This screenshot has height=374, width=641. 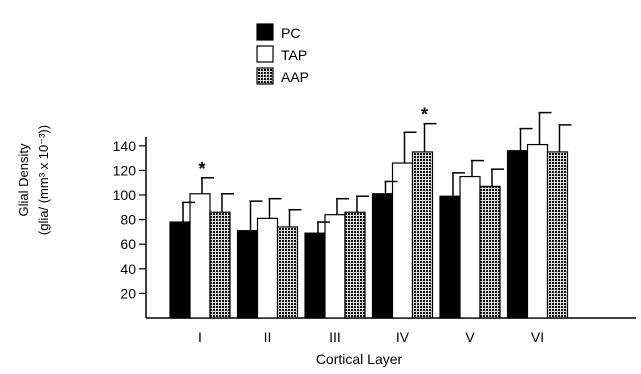 I want to click on y-axis-label: Glial Density (glia/ (mm³ x 10⁻³)), so click(x=33, y=180).